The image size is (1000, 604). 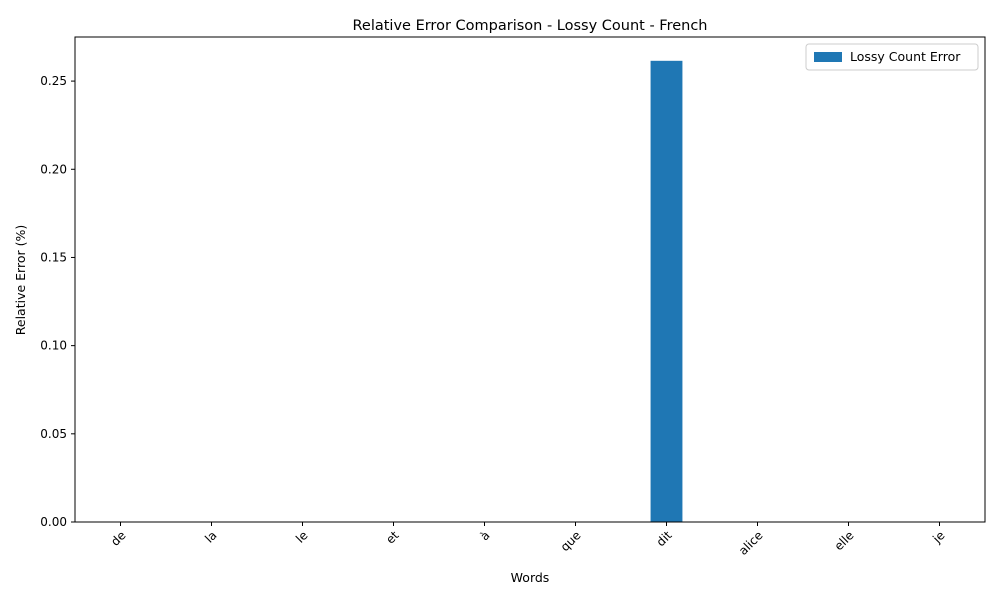 What do you see at coordinates (53, 522) in the screenshot?
I see `y-tick-label-0: 0.00` at bounding box center [53, 522].